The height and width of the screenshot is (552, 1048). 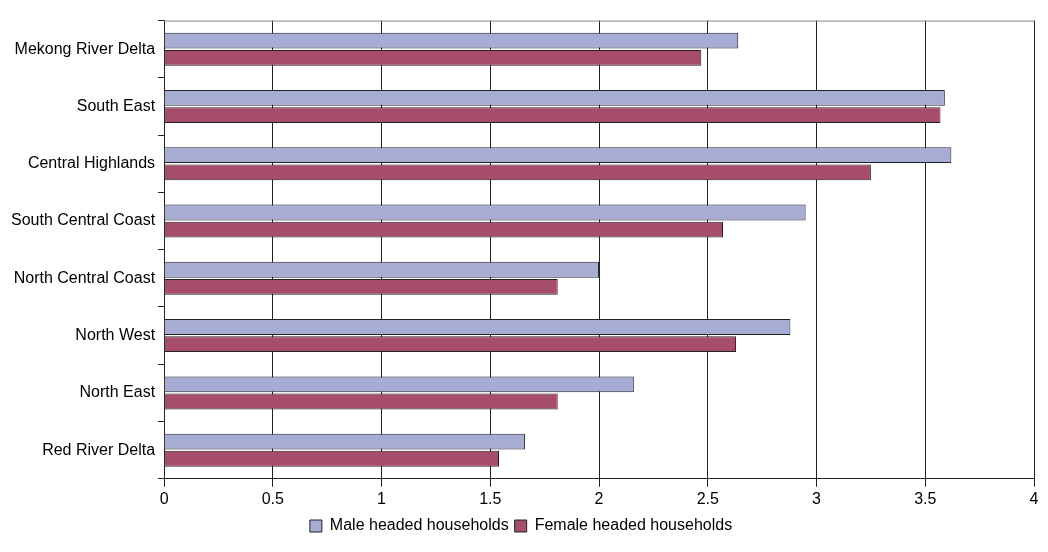 What do you see at coordinates (633, 525) in the screenshot?
I see `legend-label: Female headed households` at bounding box center [633, 525].